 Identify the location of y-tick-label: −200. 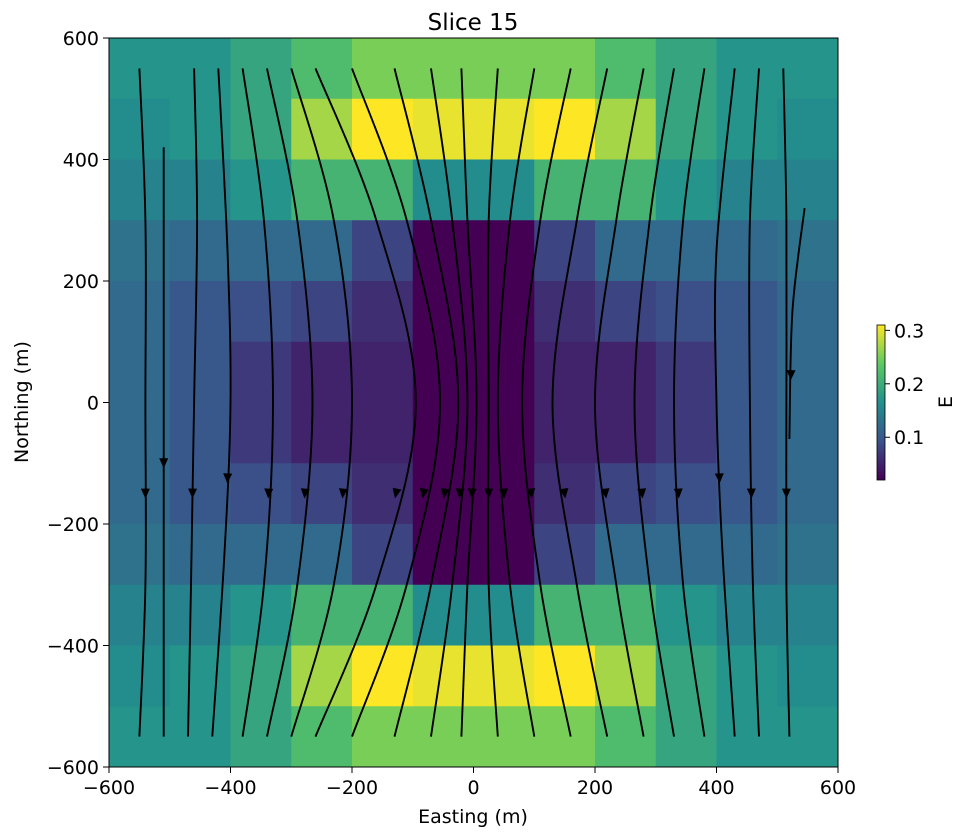
(73, 525).